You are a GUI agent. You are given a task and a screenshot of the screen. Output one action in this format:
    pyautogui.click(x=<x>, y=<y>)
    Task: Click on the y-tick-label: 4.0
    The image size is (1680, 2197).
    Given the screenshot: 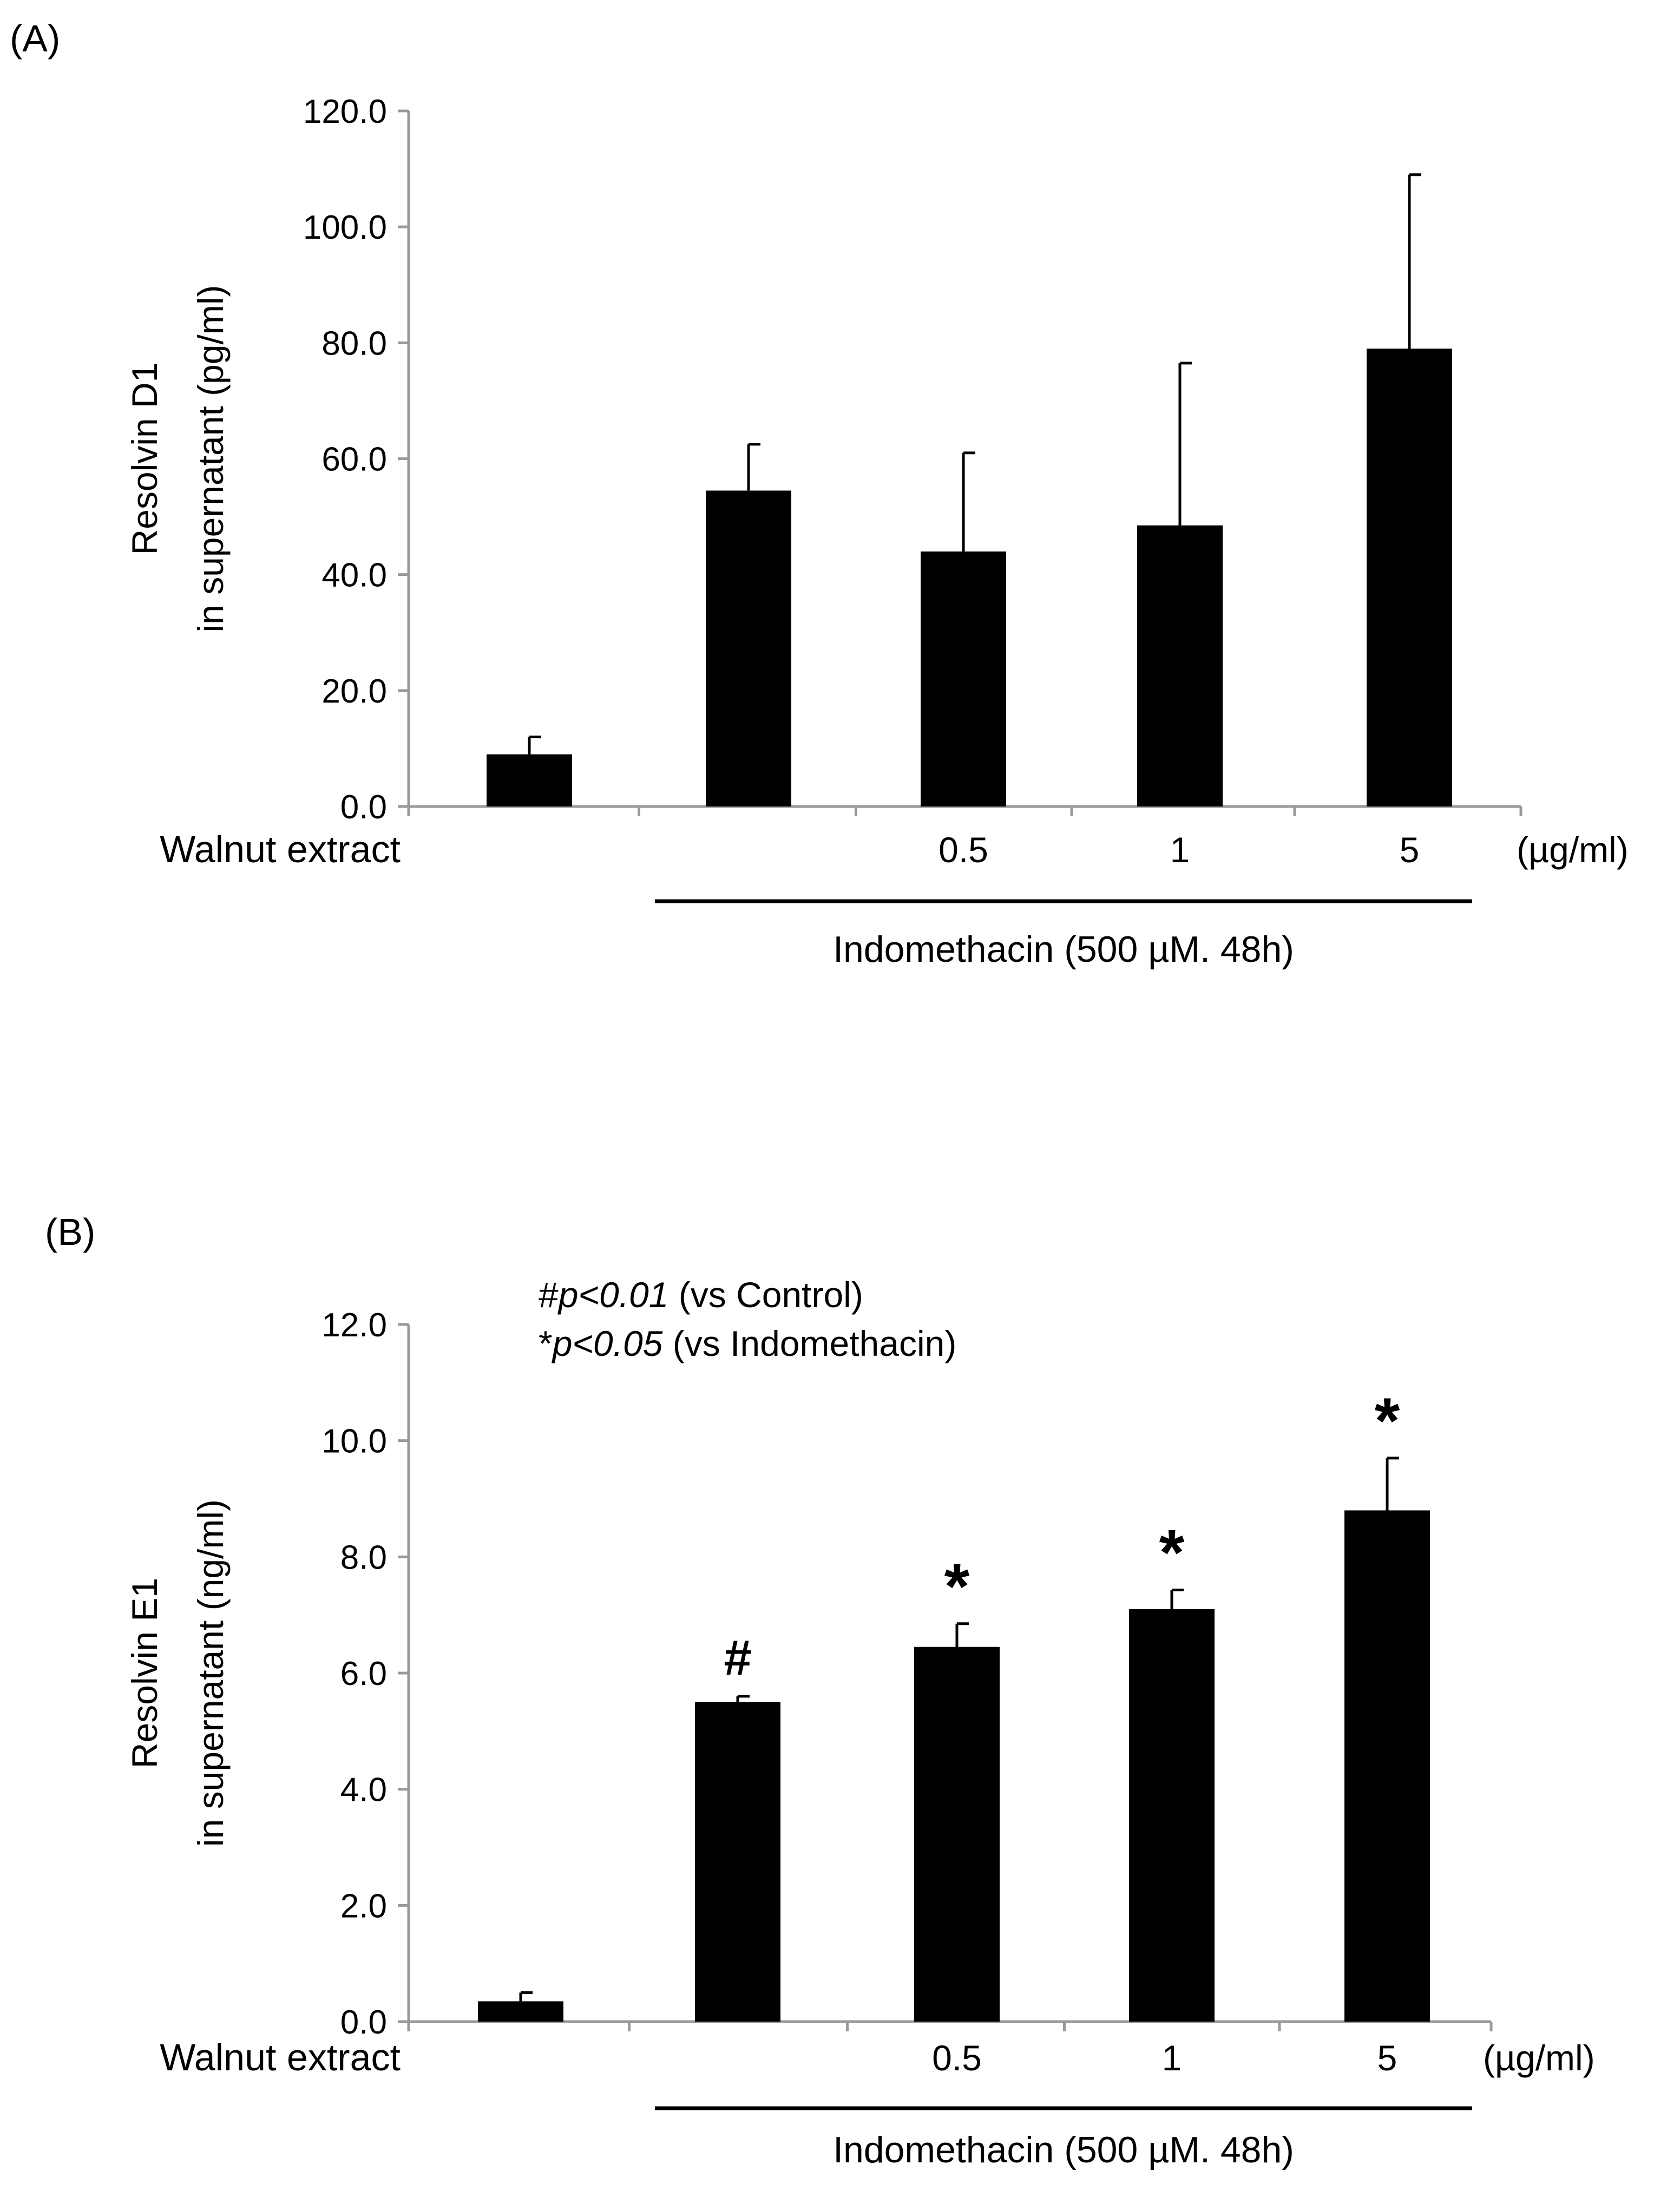 What is the action you would take?
    pyautogui.click(x=363, y=1790)
    